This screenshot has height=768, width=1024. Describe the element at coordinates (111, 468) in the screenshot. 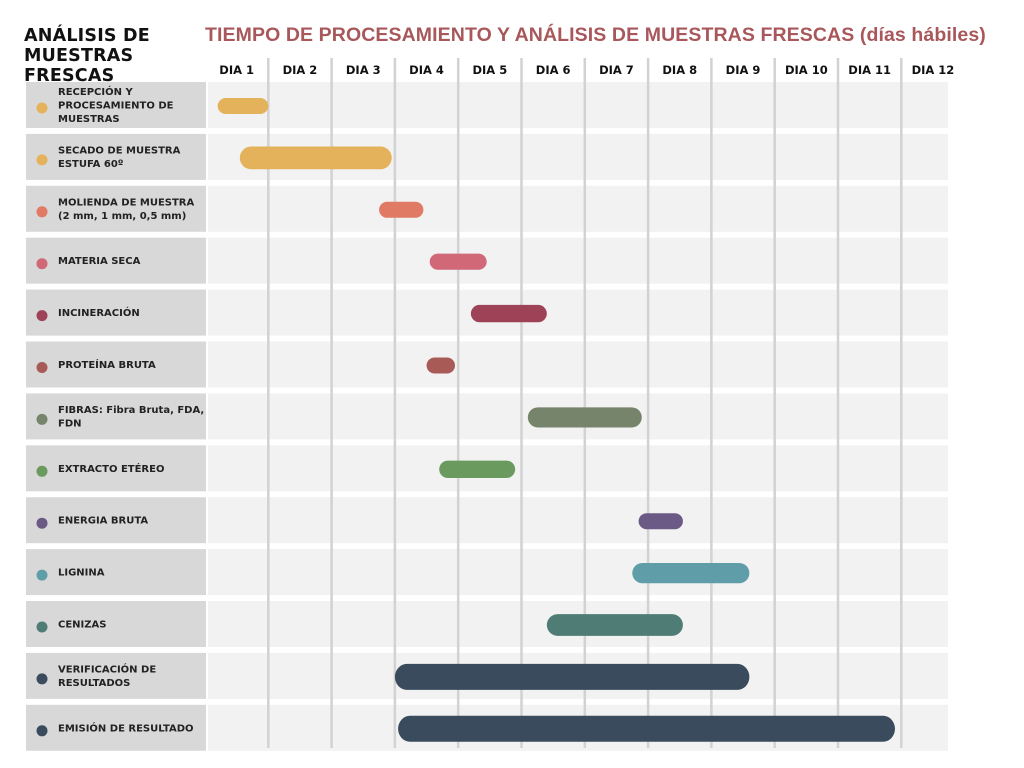

I see `task-label: EXTRACTO ETÉREO` at that location.